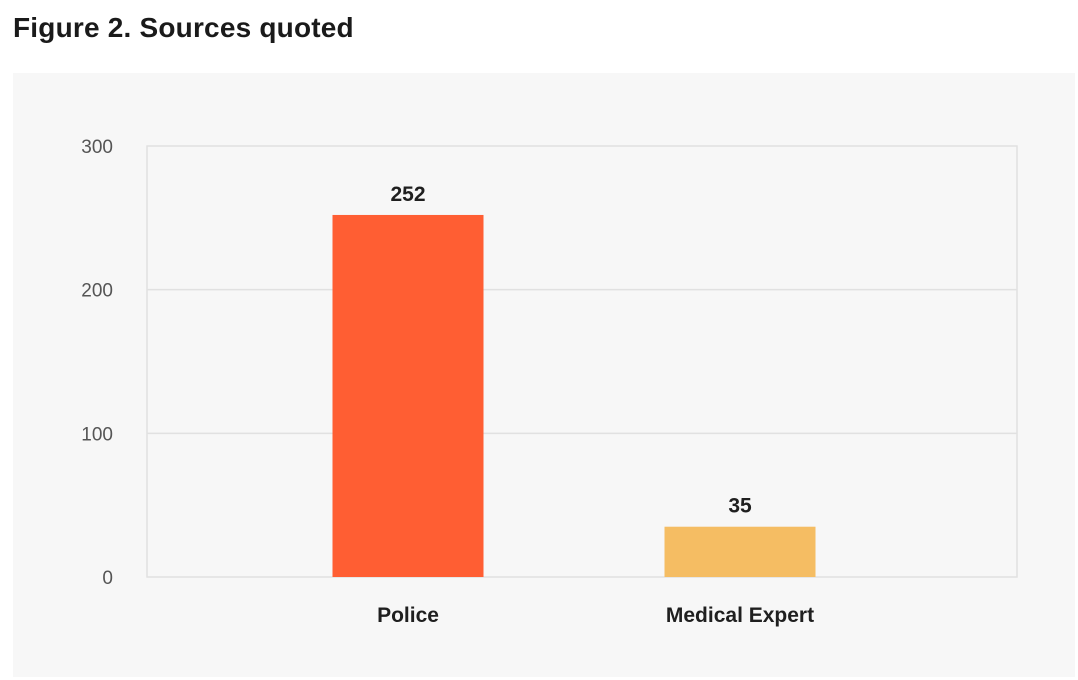 The width and height of the screenshot is (1078, 680). What do you see at coordinates (595, 615) in the screenshot?
I see `x-axis: Police Medical Expert` at bounding box center [595, 615].